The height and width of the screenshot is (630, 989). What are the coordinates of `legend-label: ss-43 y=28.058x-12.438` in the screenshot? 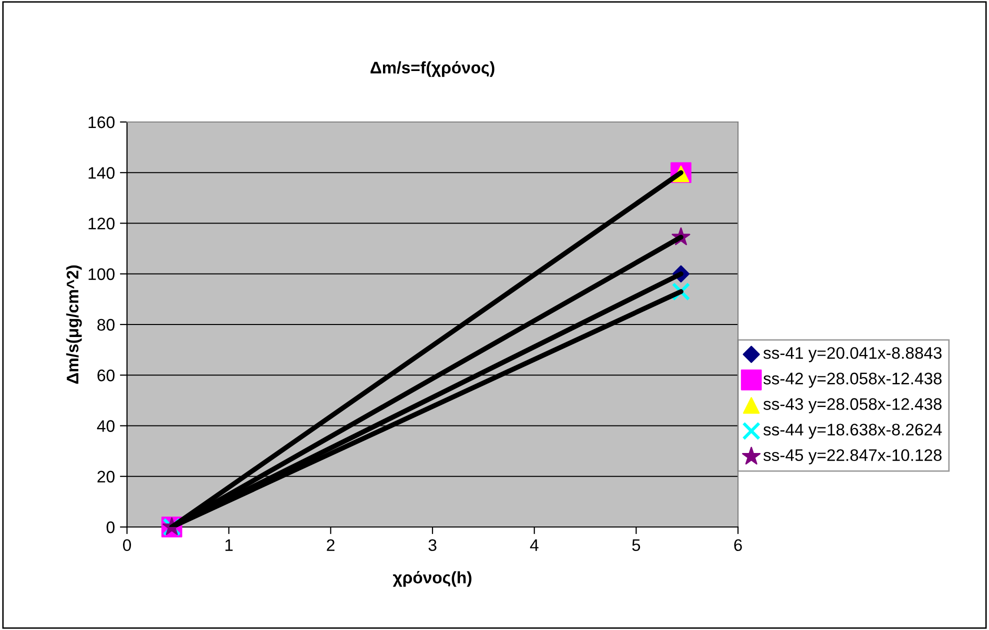 It's located at (852, 406).